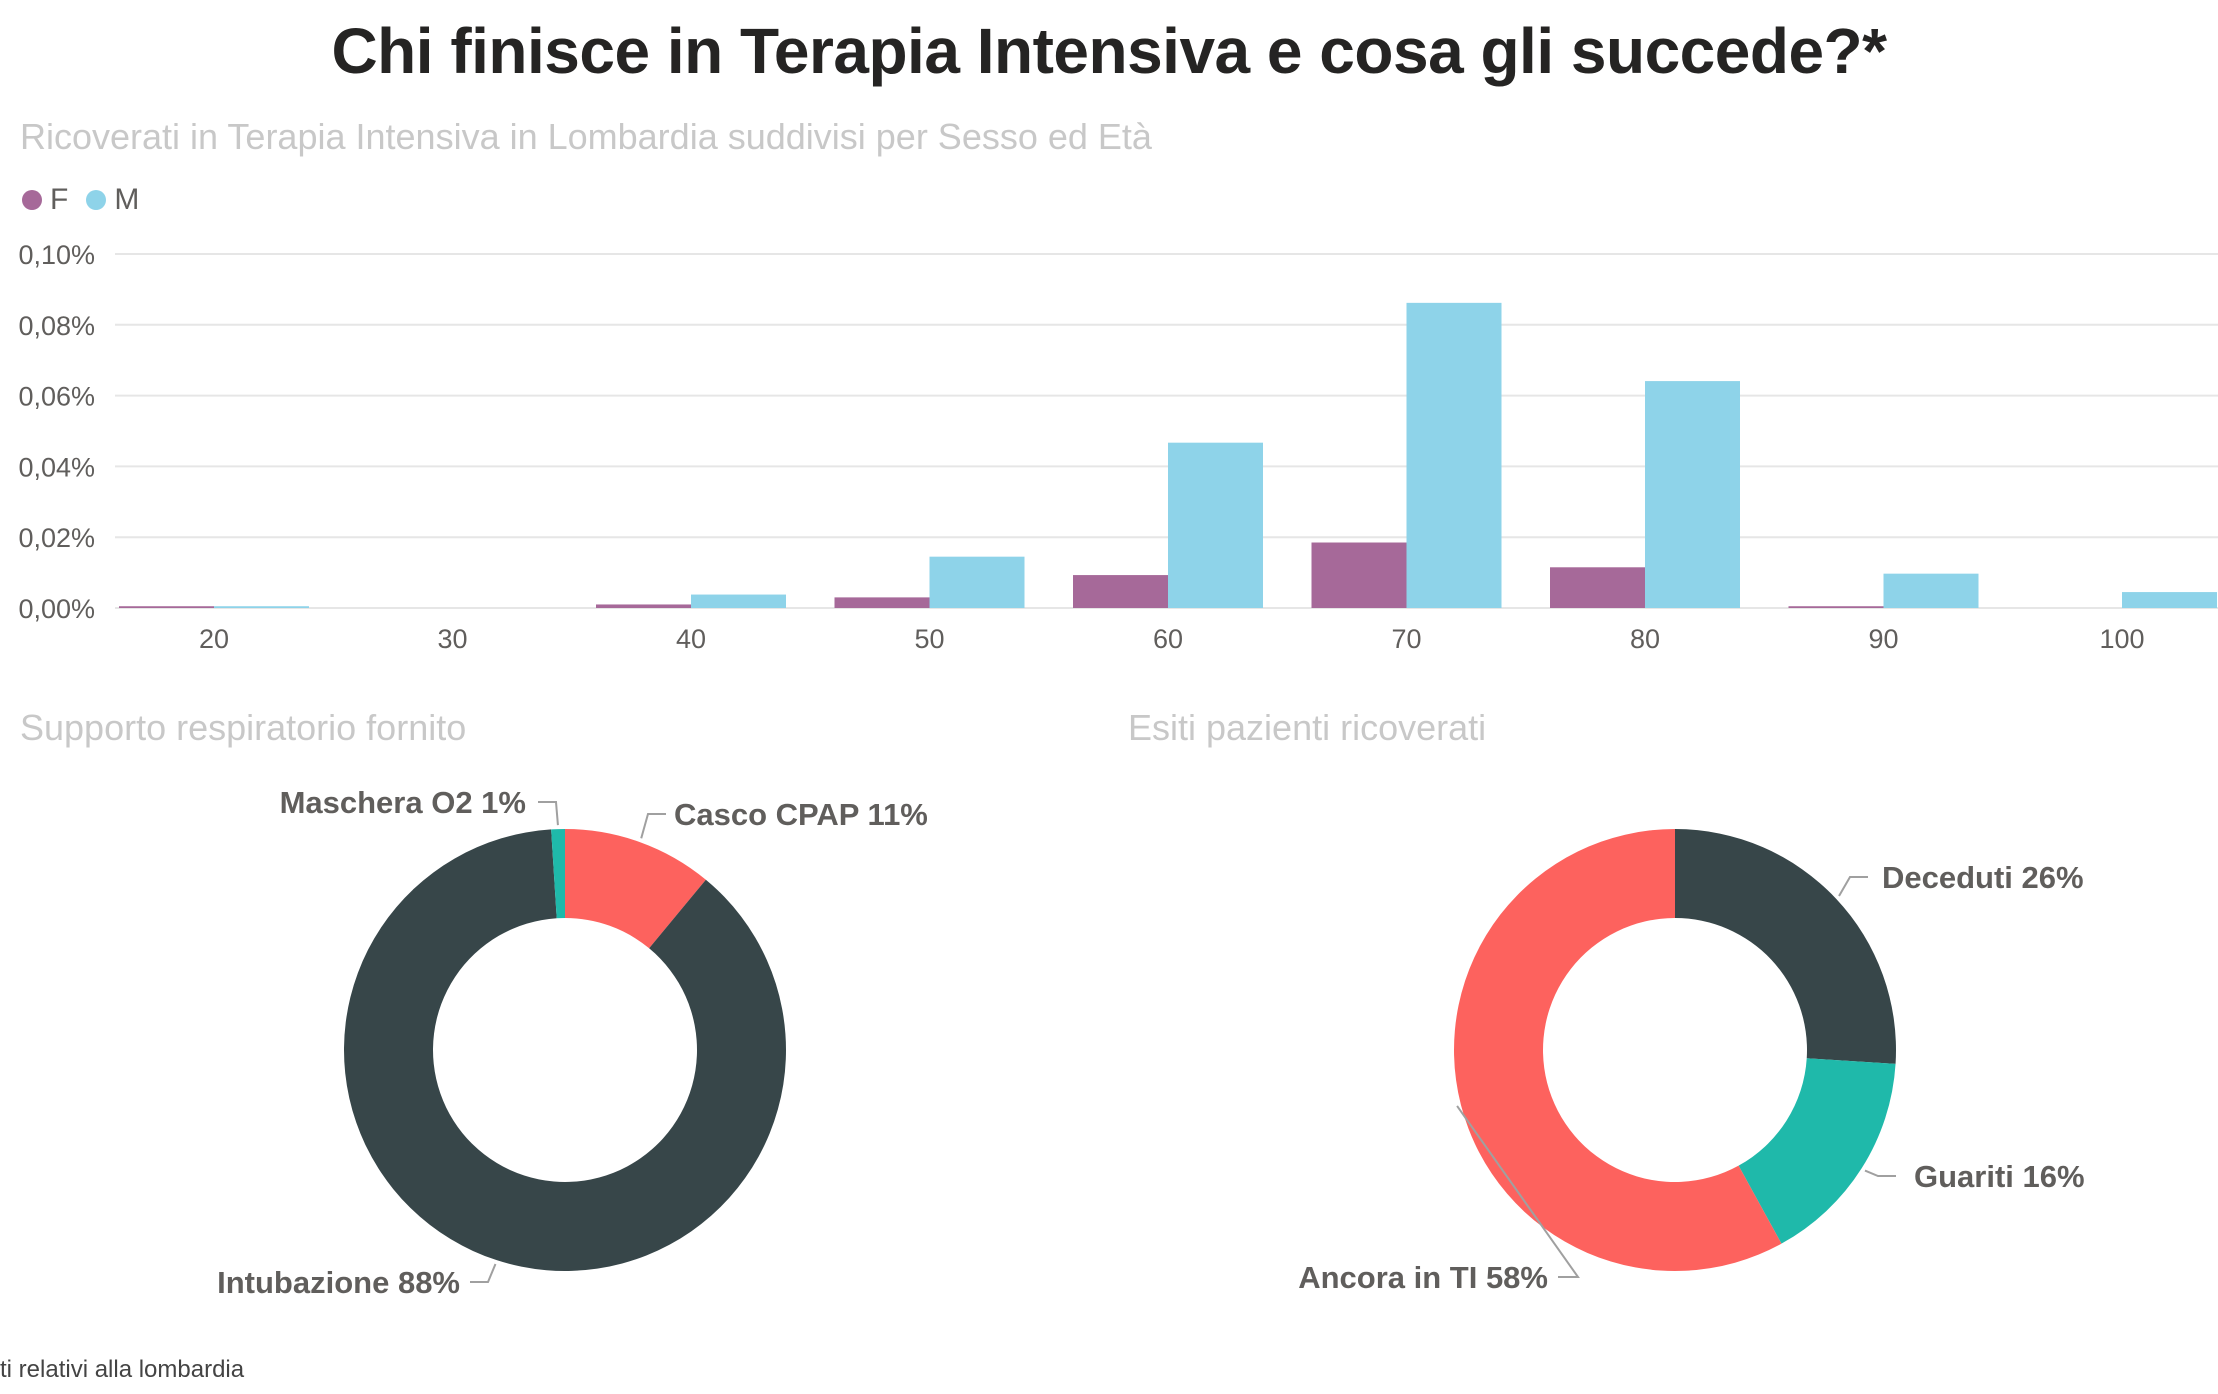 The width and height of the screenshot is (2218, 1394). I want to click on right-slice-ancora-in-ti, so click(1618, 1050).